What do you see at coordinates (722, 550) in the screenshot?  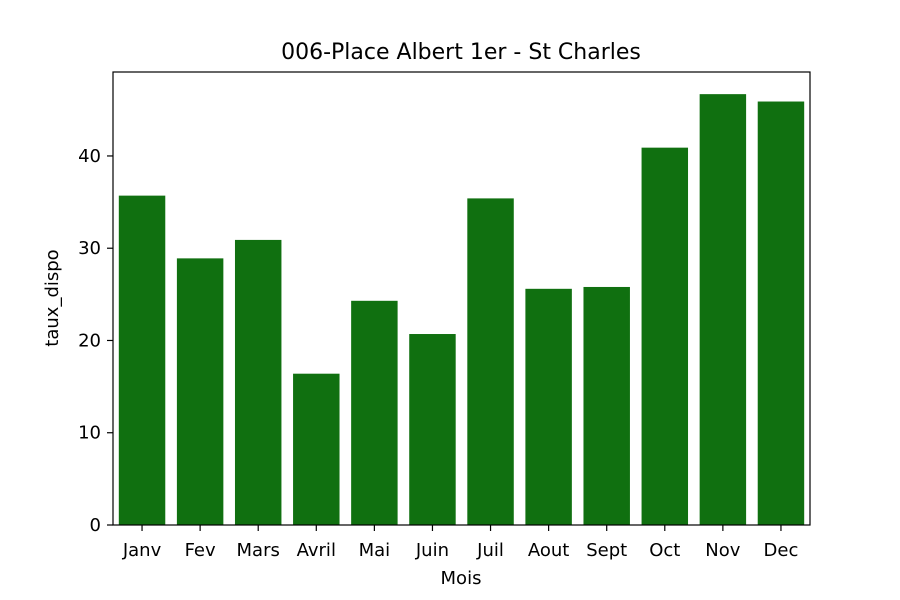 I see `x-tick-label: Nov` at bounding box center [722, 550].